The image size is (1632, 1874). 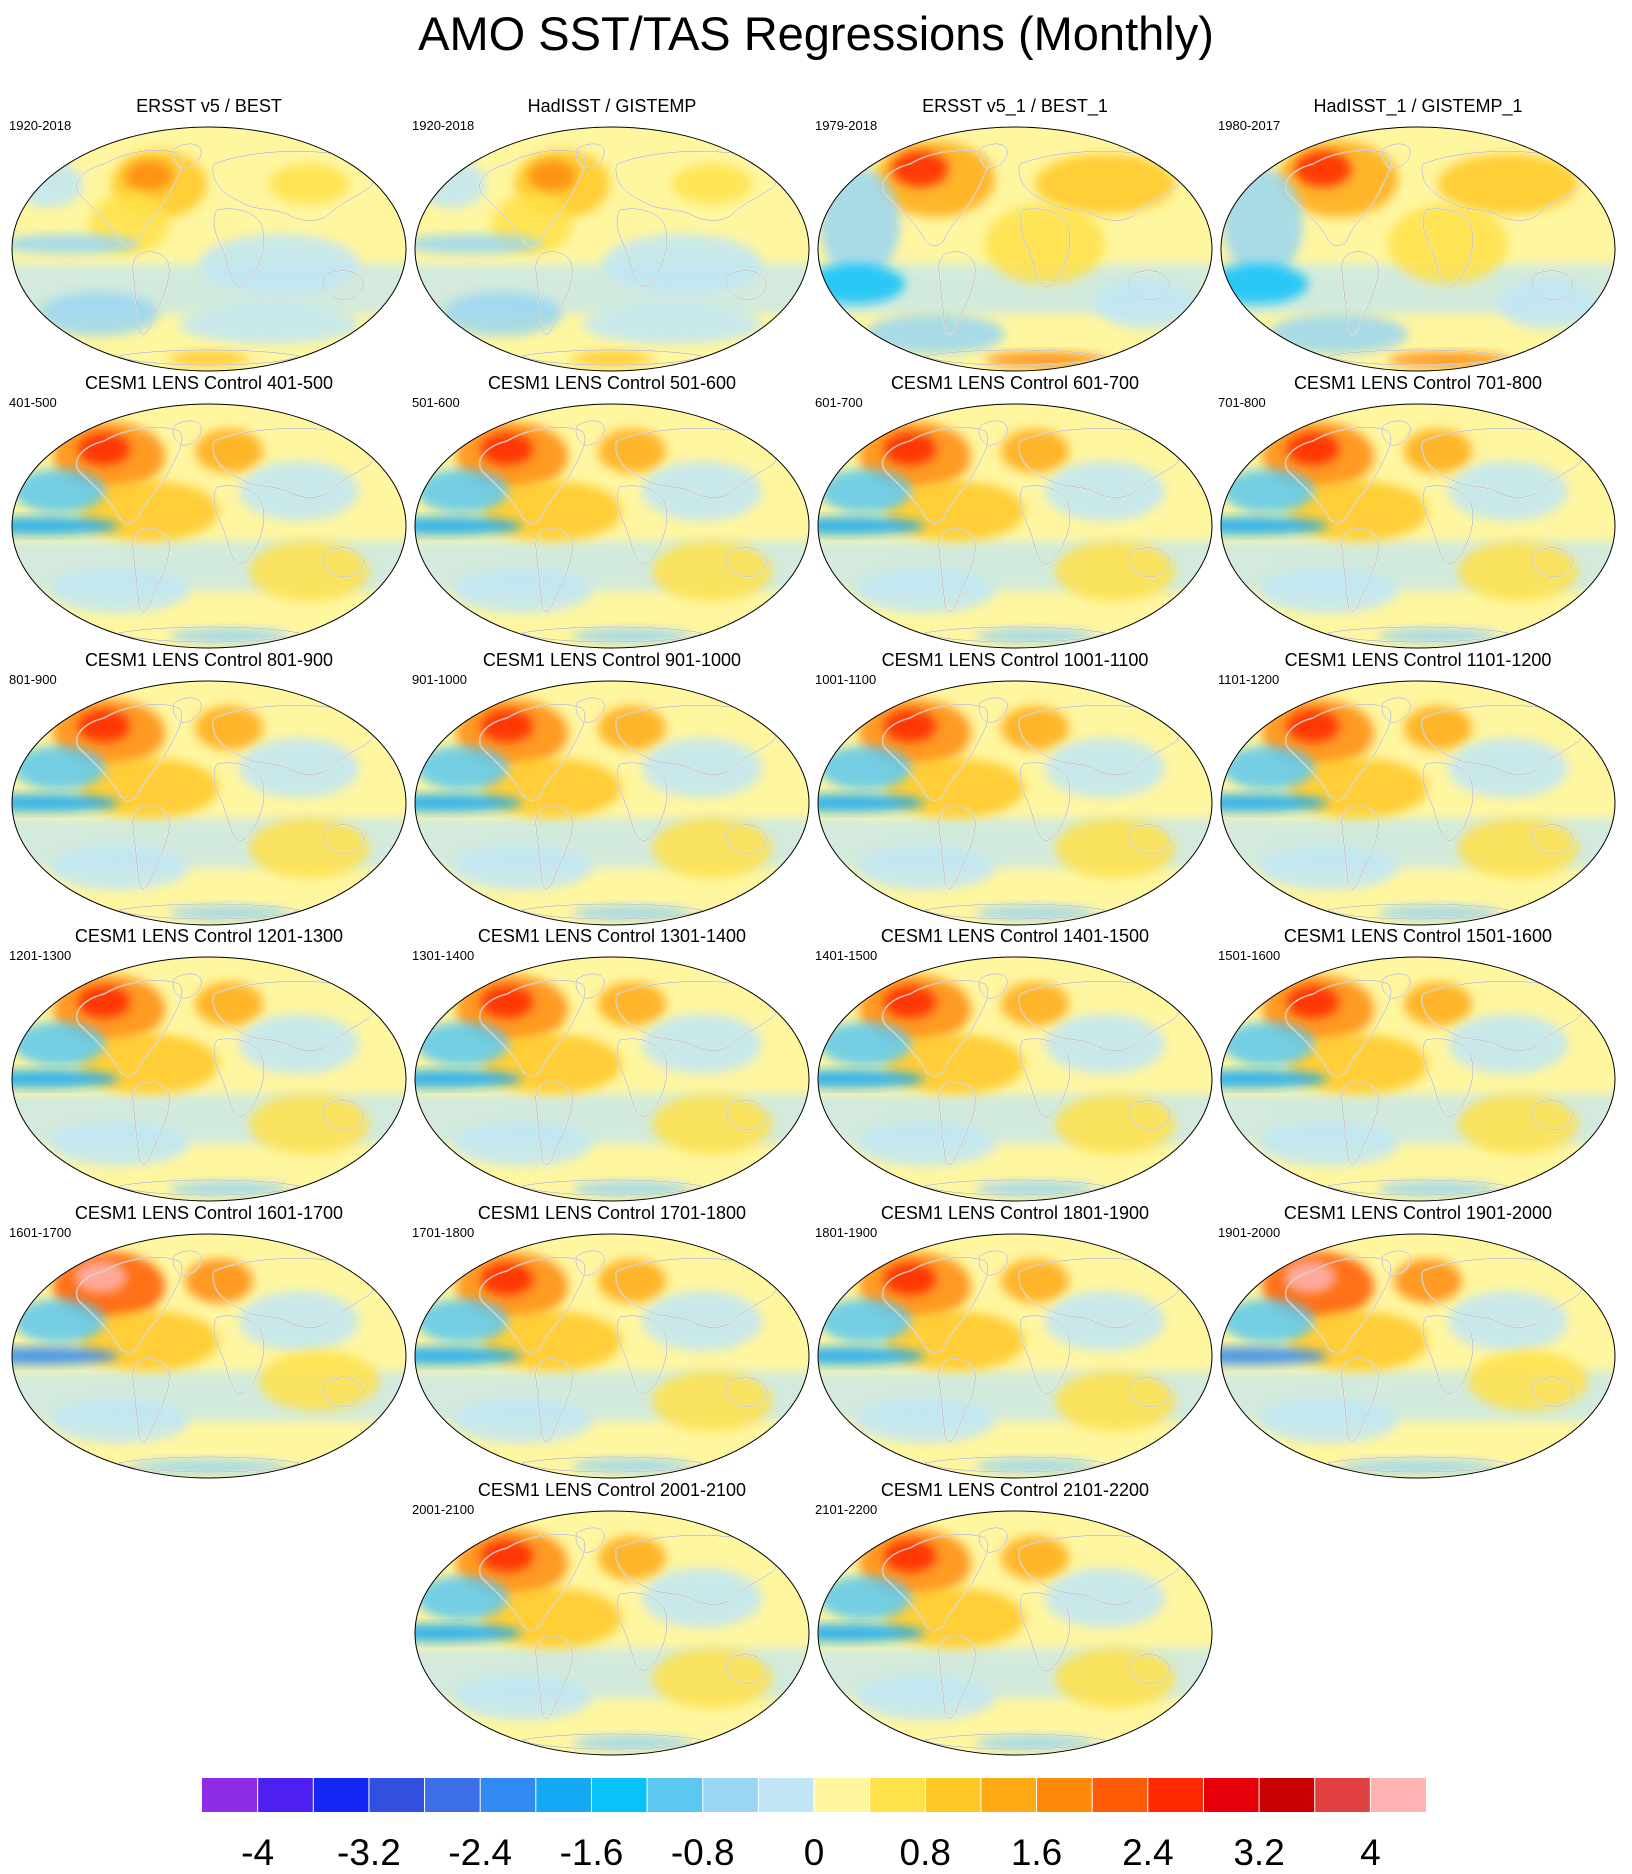 I want to click on colorbar-tick-label: 4, so click(x=1370, y=1852).